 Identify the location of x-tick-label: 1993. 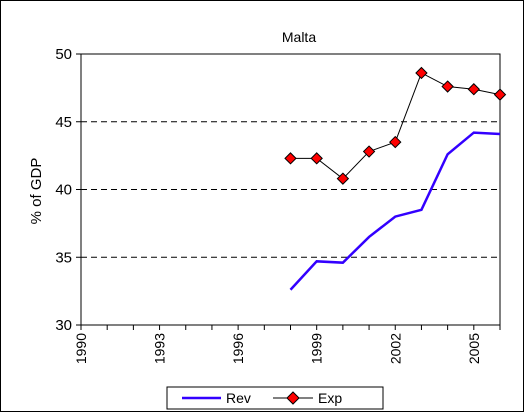
(160, 348).